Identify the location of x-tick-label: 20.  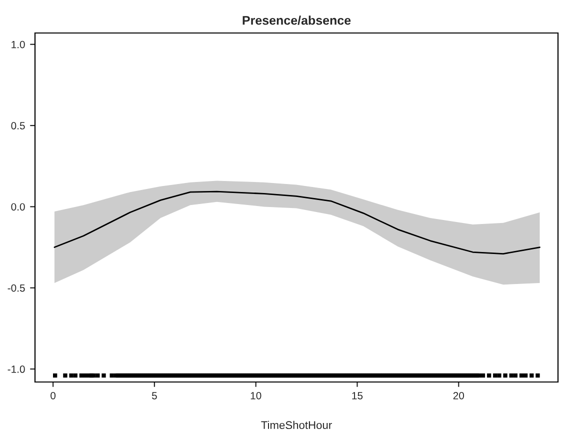
(458, 396).